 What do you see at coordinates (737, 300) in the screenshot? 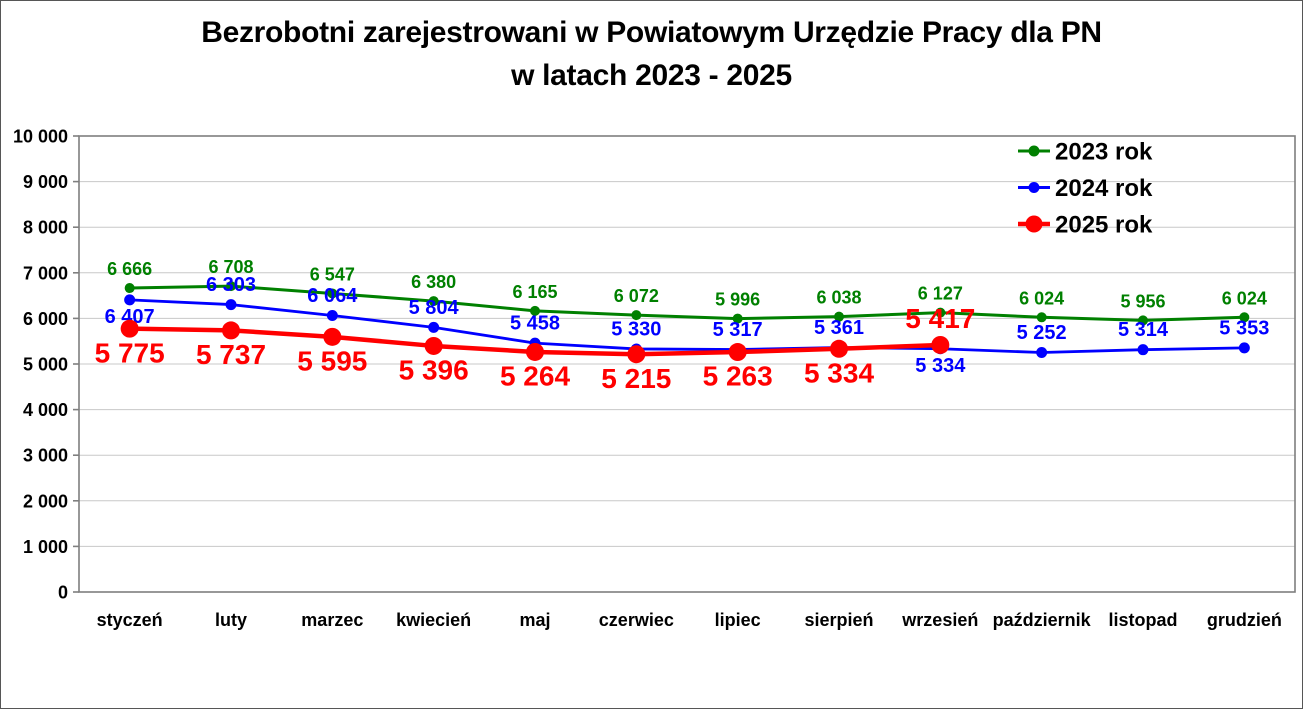
I see `data-label-2023-rok-lipiec: 5 996` at bounding box center [737, 300].